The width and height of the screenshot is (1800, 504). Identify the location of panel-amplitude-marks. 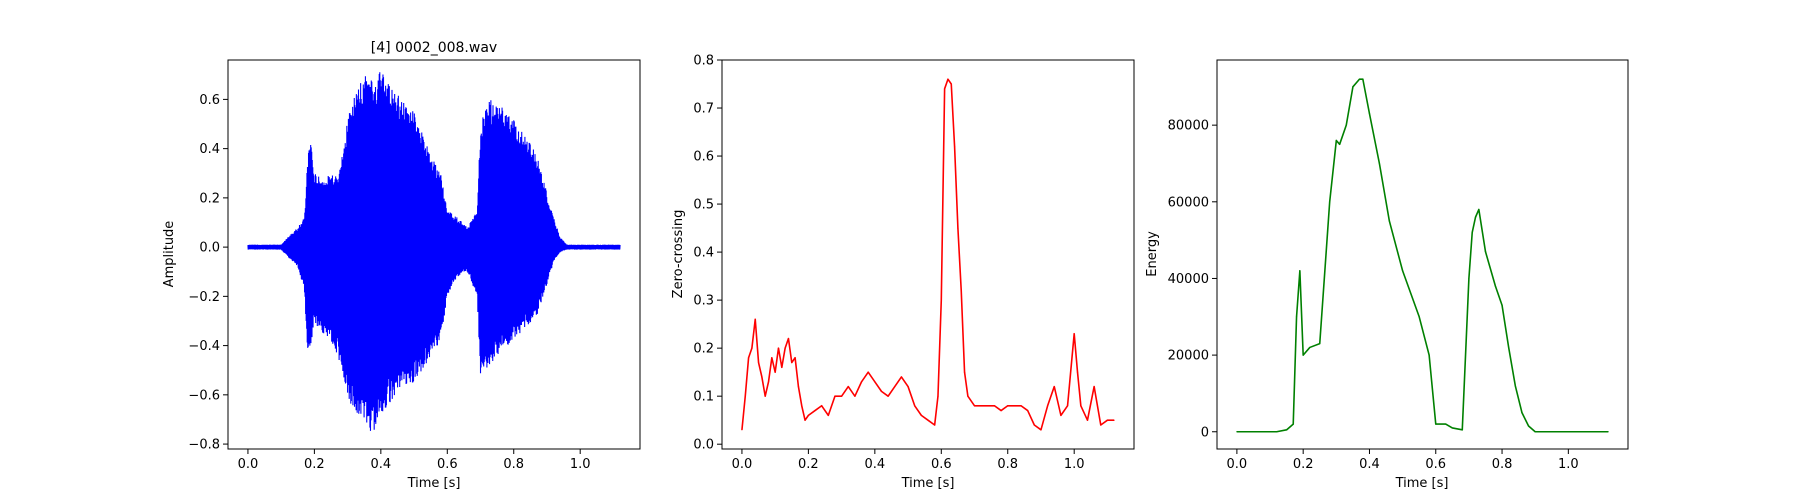
(434, 251).